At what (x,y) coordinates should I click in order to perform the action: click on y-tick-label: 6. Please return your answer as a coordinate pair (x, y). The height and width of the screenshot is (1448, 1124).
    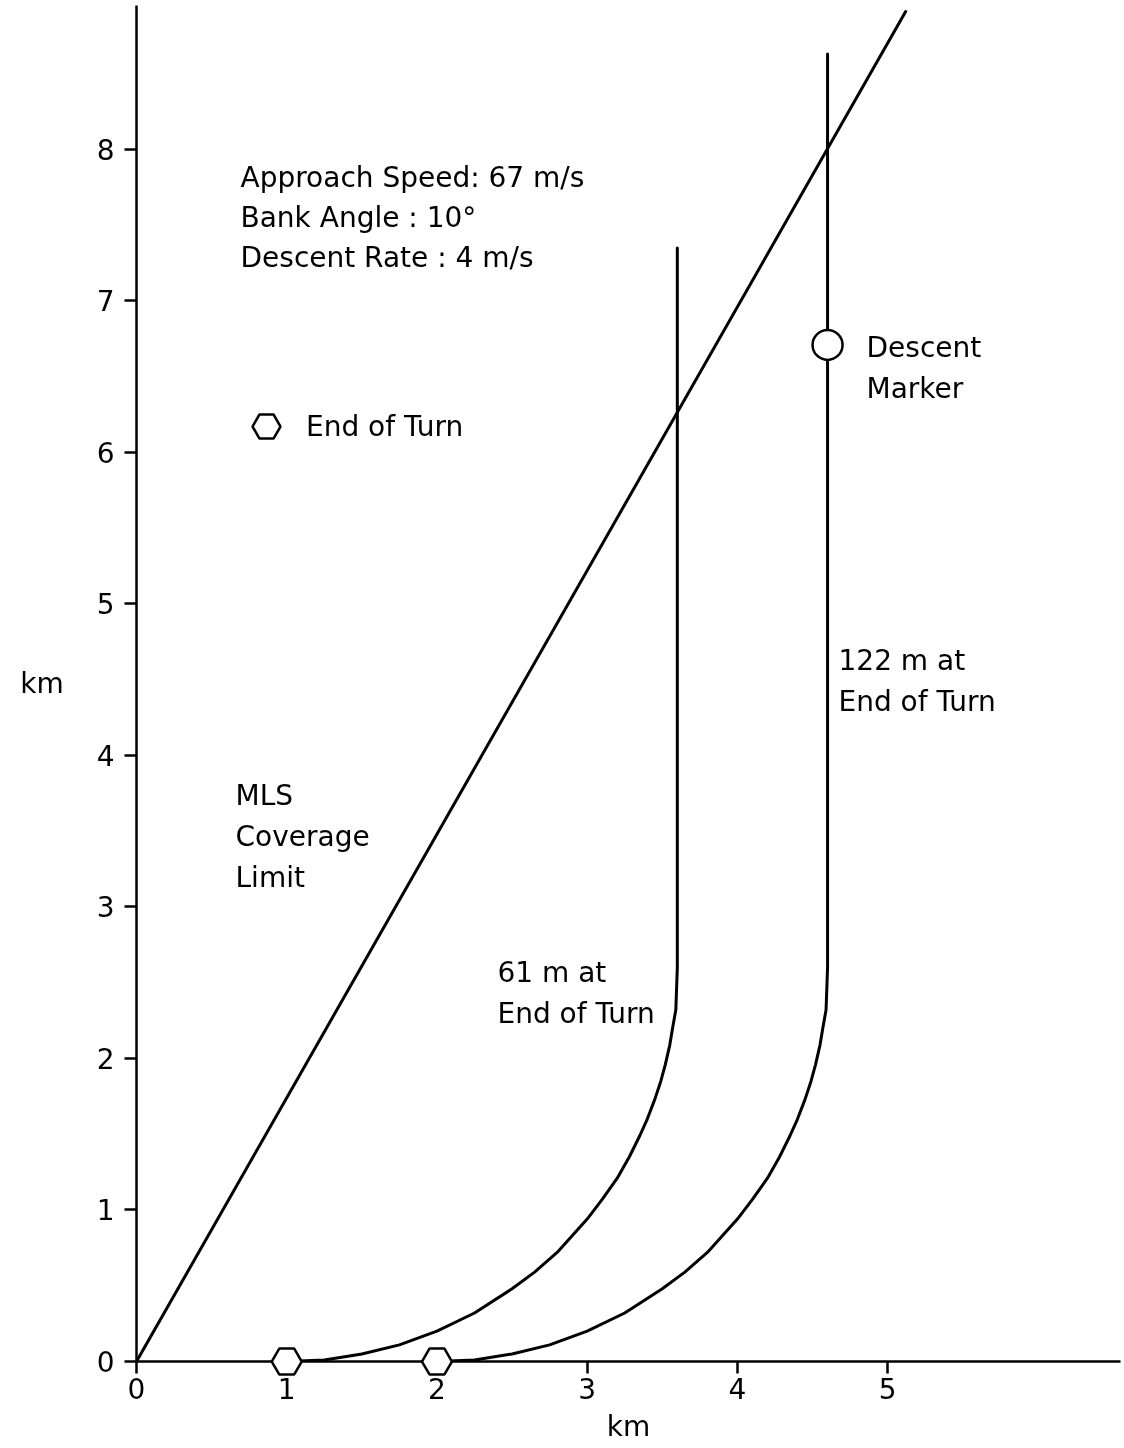
    Looking at the image, I should click on (105, 453).